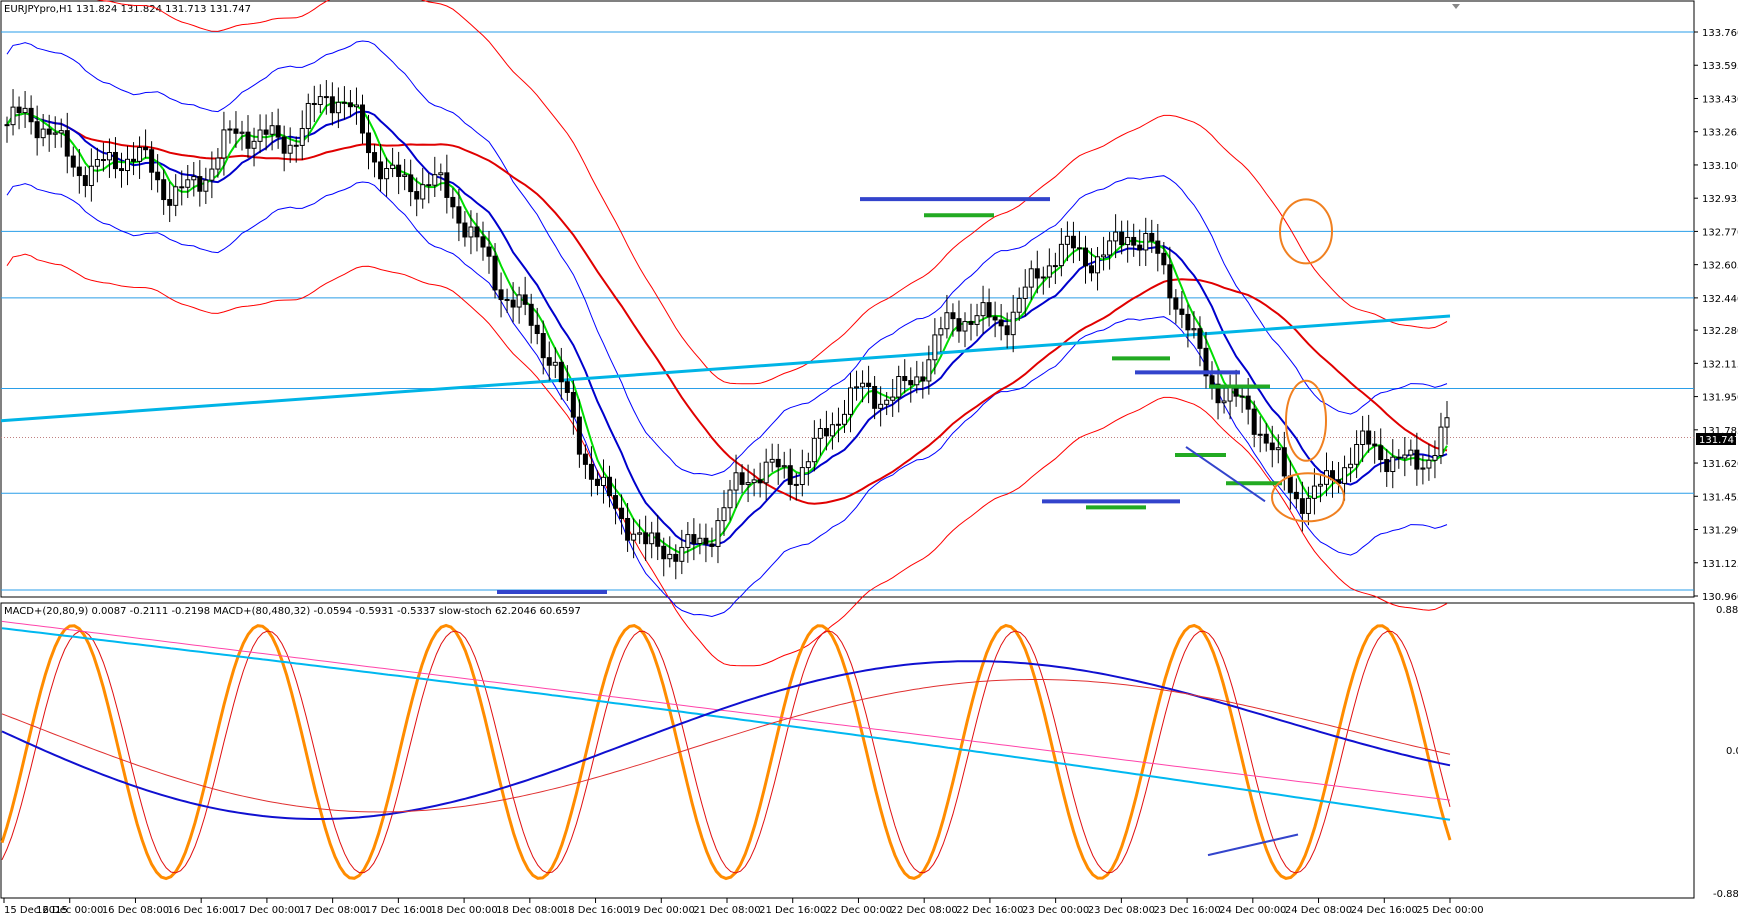 The height and width of the screenshot is (919, 1738). Describe the element at coordinates (1720, 331) in the screenshot. I see `price-tick-label: 132.280` at that location.